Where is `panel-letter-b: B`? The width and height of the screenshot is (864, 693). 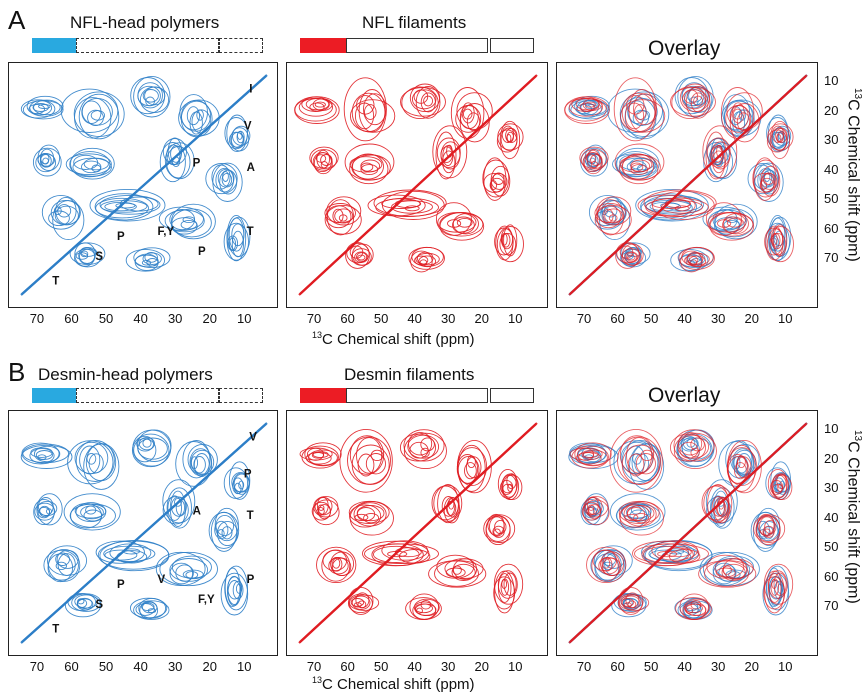
panel-letter-b: B is located at coordinates (17, 372).